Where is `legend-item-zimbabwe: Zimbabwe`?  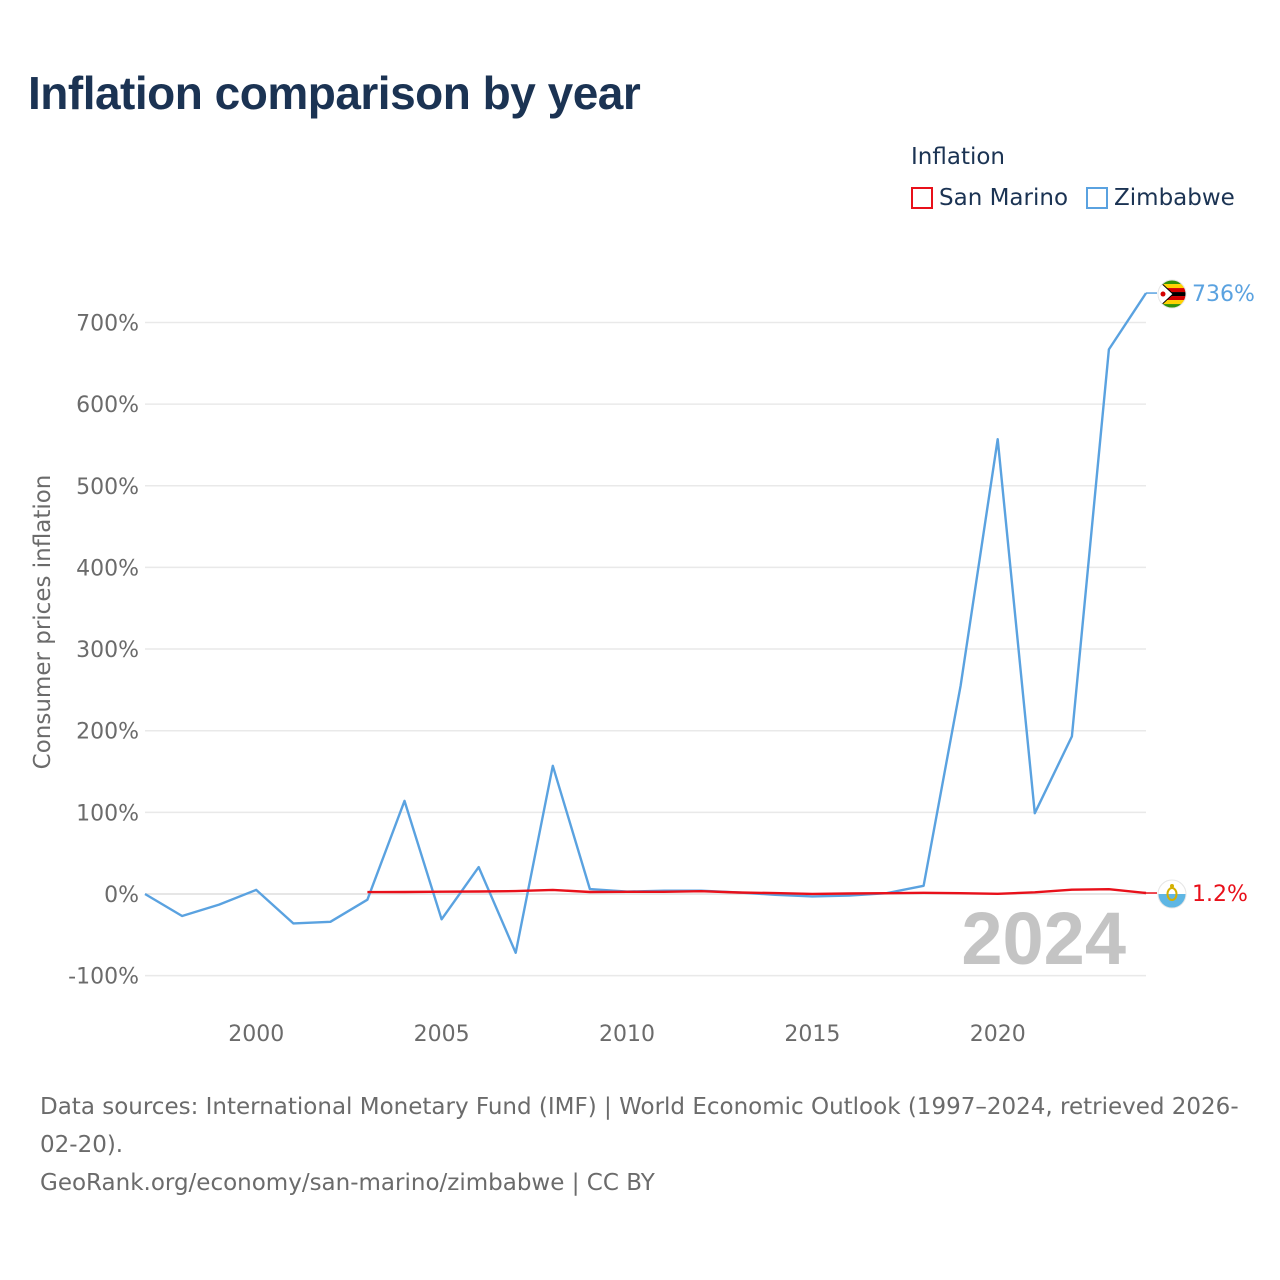
legend-item-zimbabwe: Zimbabwe is located at coordinates (1160, 198).